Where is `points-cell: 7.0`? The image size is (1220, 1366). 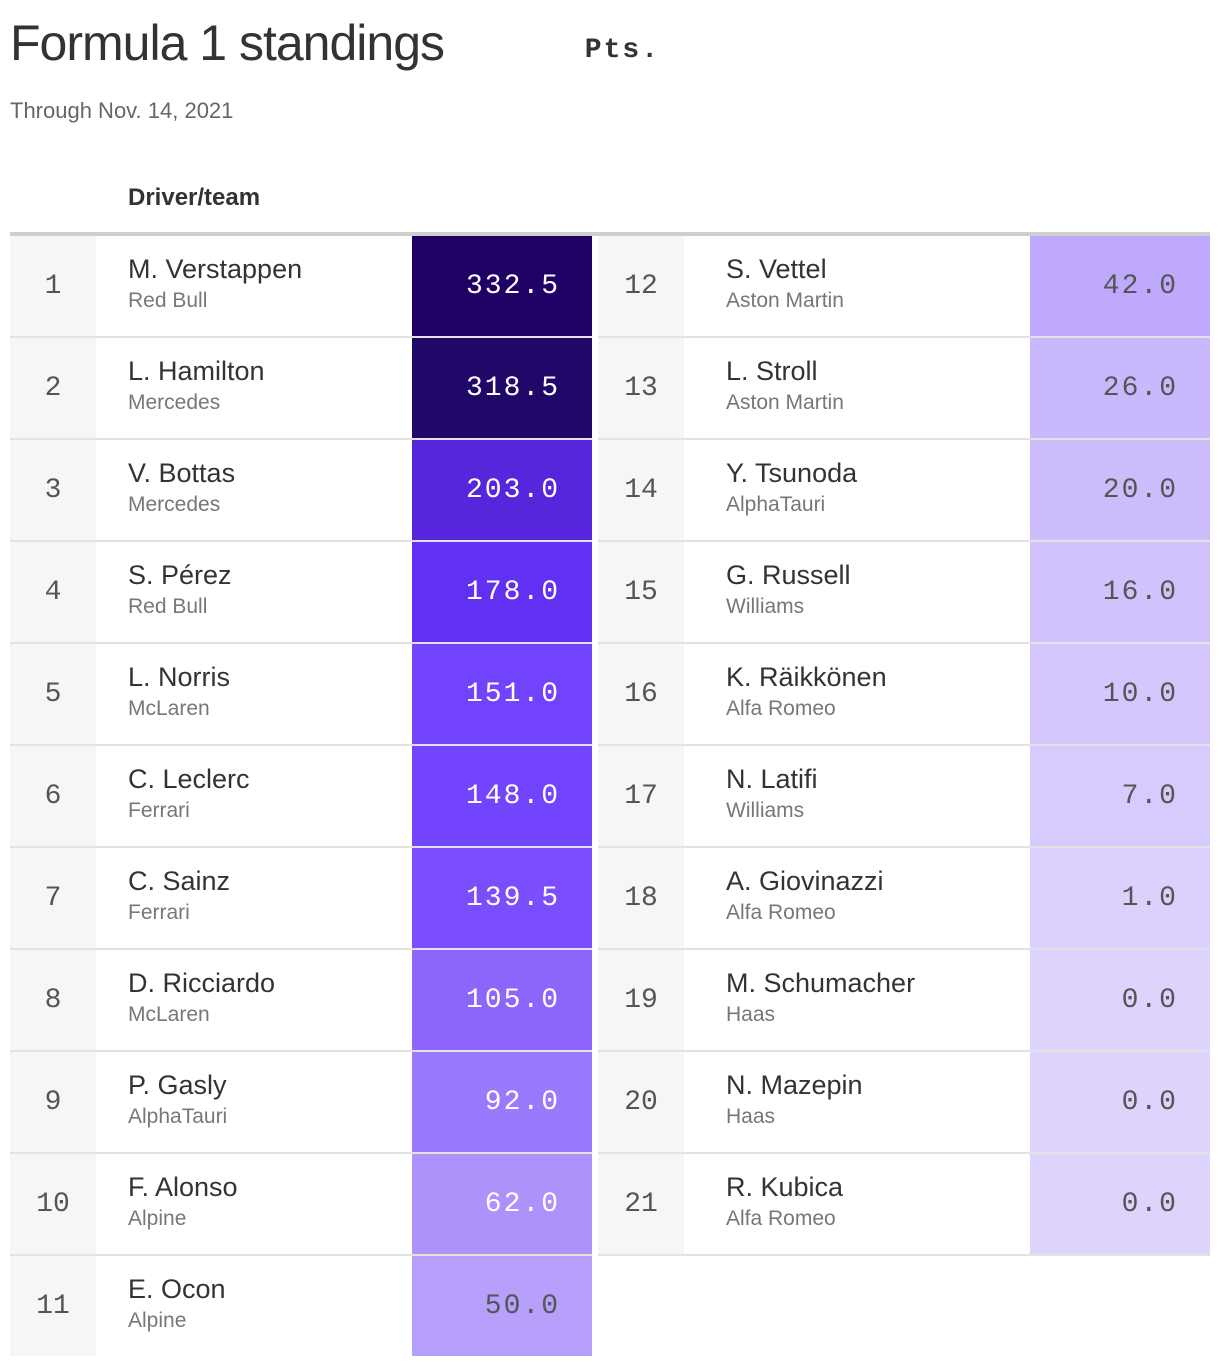
points-cell: 7.0 is located at coordinates (1120, 796).